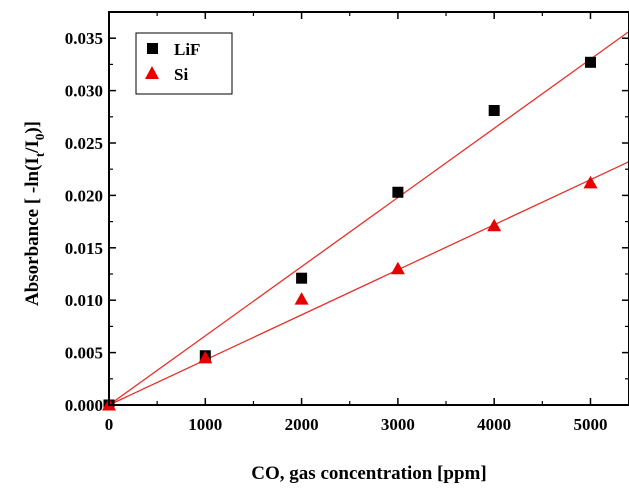  I want to click on x-tick-label: 1000, so click(205, 424).